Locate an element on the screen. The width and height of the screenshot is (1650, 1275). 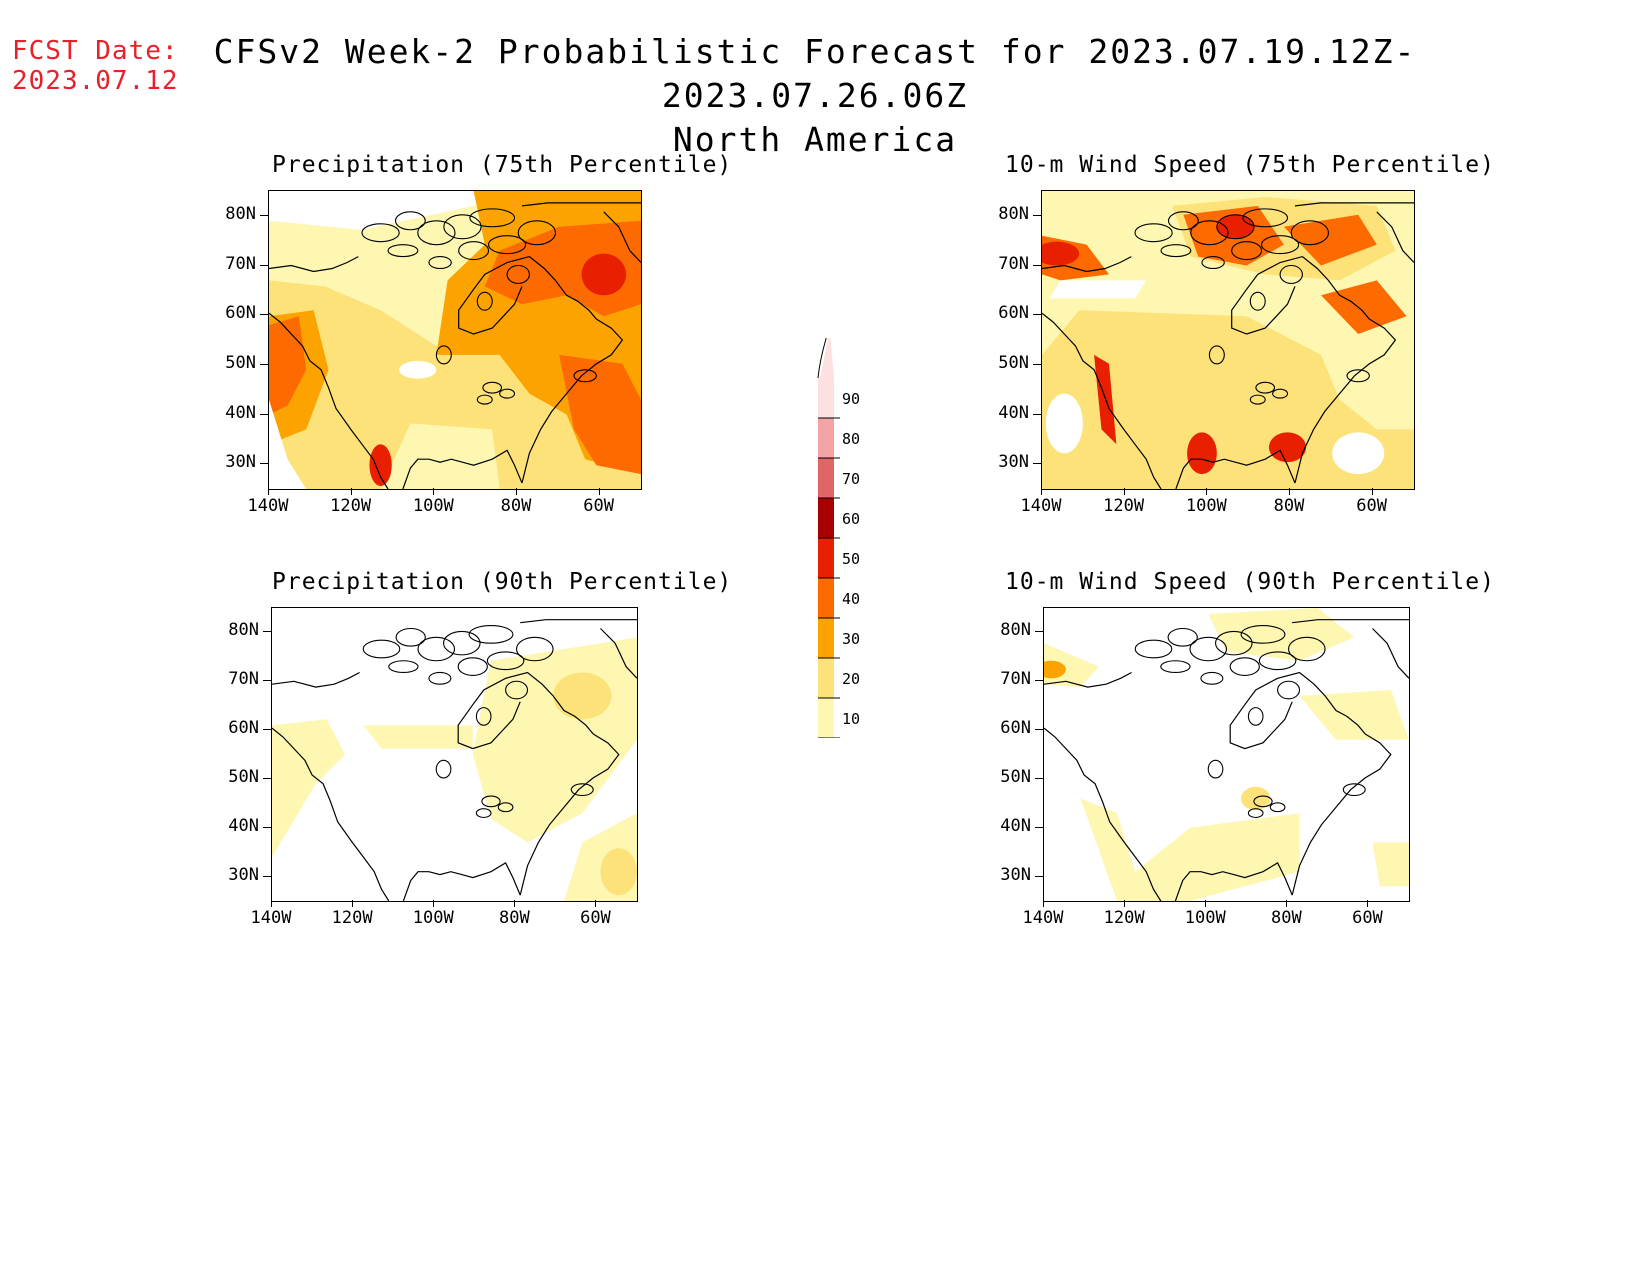
lon-tick-label: 80W is located at coordinates (514, 918).